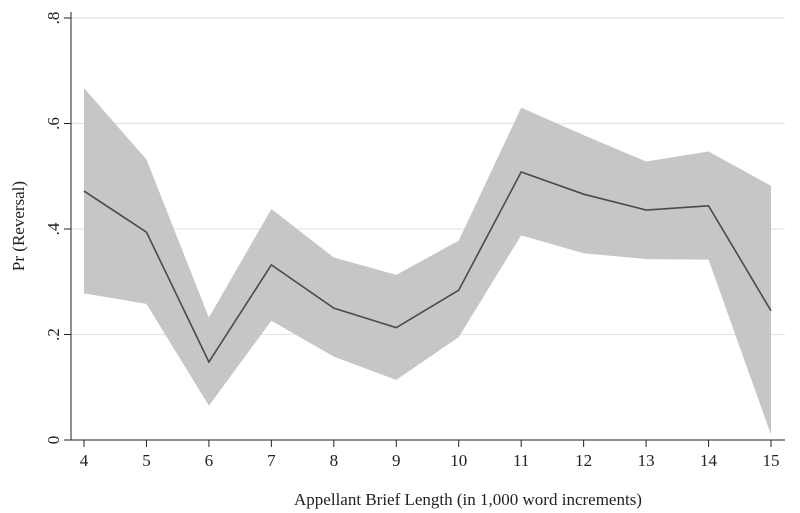  Describe the element at coordinates (53, 228) in the screenshot. I see `y-tick-label-2: .4` at that location.